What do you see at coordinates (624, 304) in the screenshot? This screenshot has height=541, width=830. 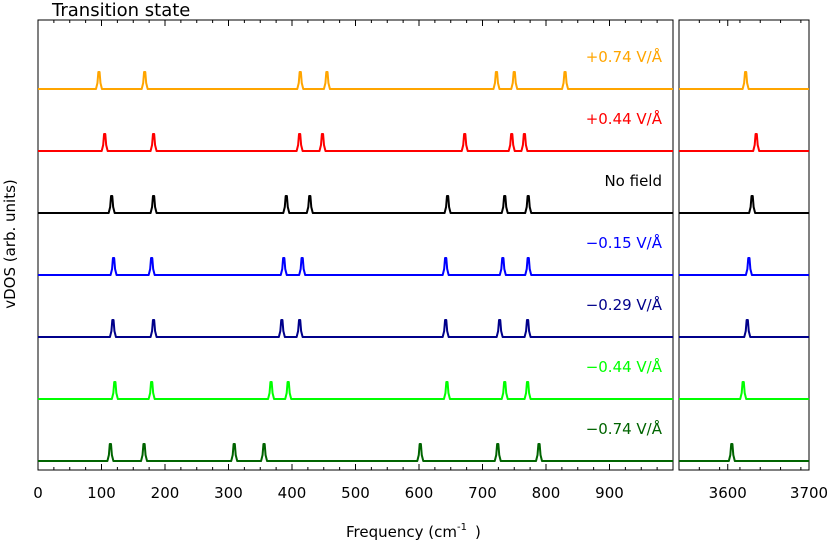 I see `series-label-4: −0.29 V/Å` at bounding box center [624, 304].